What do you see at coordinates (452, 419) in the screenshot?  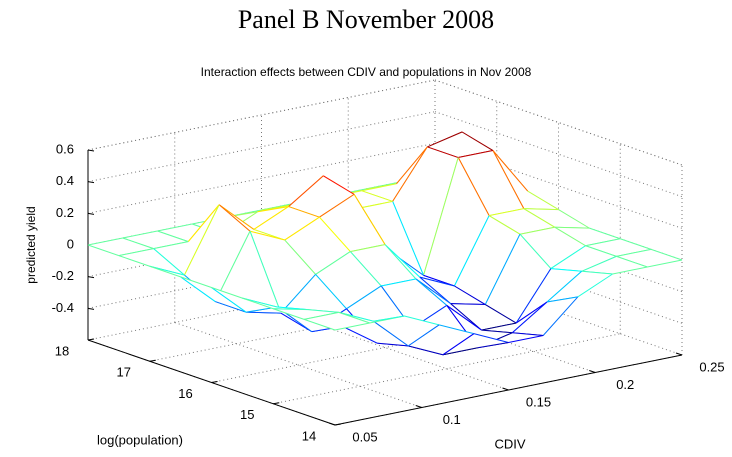 I see `x-tick-label: 0.1` at bounding box center [452, 419].